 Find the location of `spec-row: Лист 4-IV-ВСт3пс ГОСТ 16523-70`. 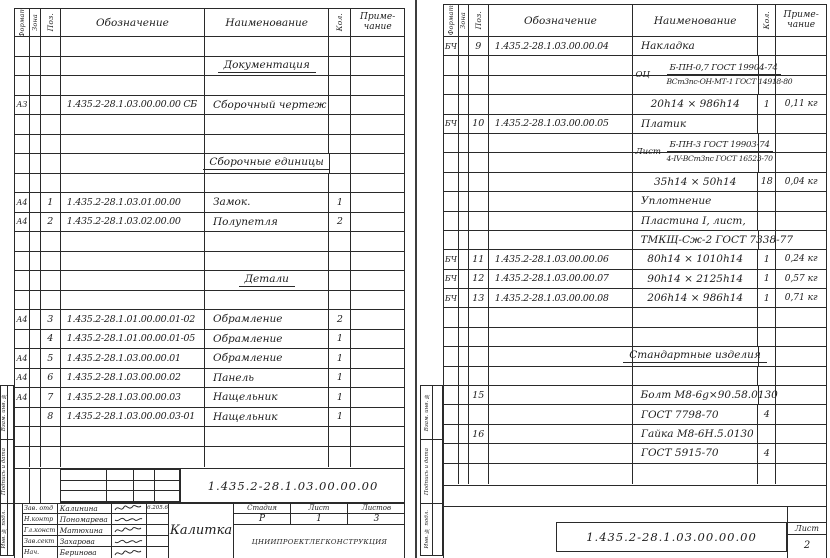

spec-row: Лист 4-IV-ВСт3пс ГОСТ 16523-70 is located at coordinates (635, 160).